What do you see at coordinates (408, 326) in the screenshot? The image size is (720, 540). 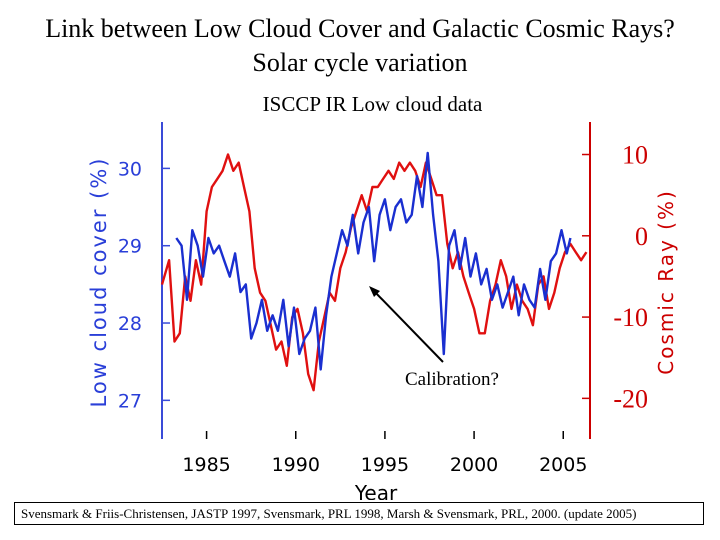 I see `annotation-arrow` at bounding box center [408, 326].